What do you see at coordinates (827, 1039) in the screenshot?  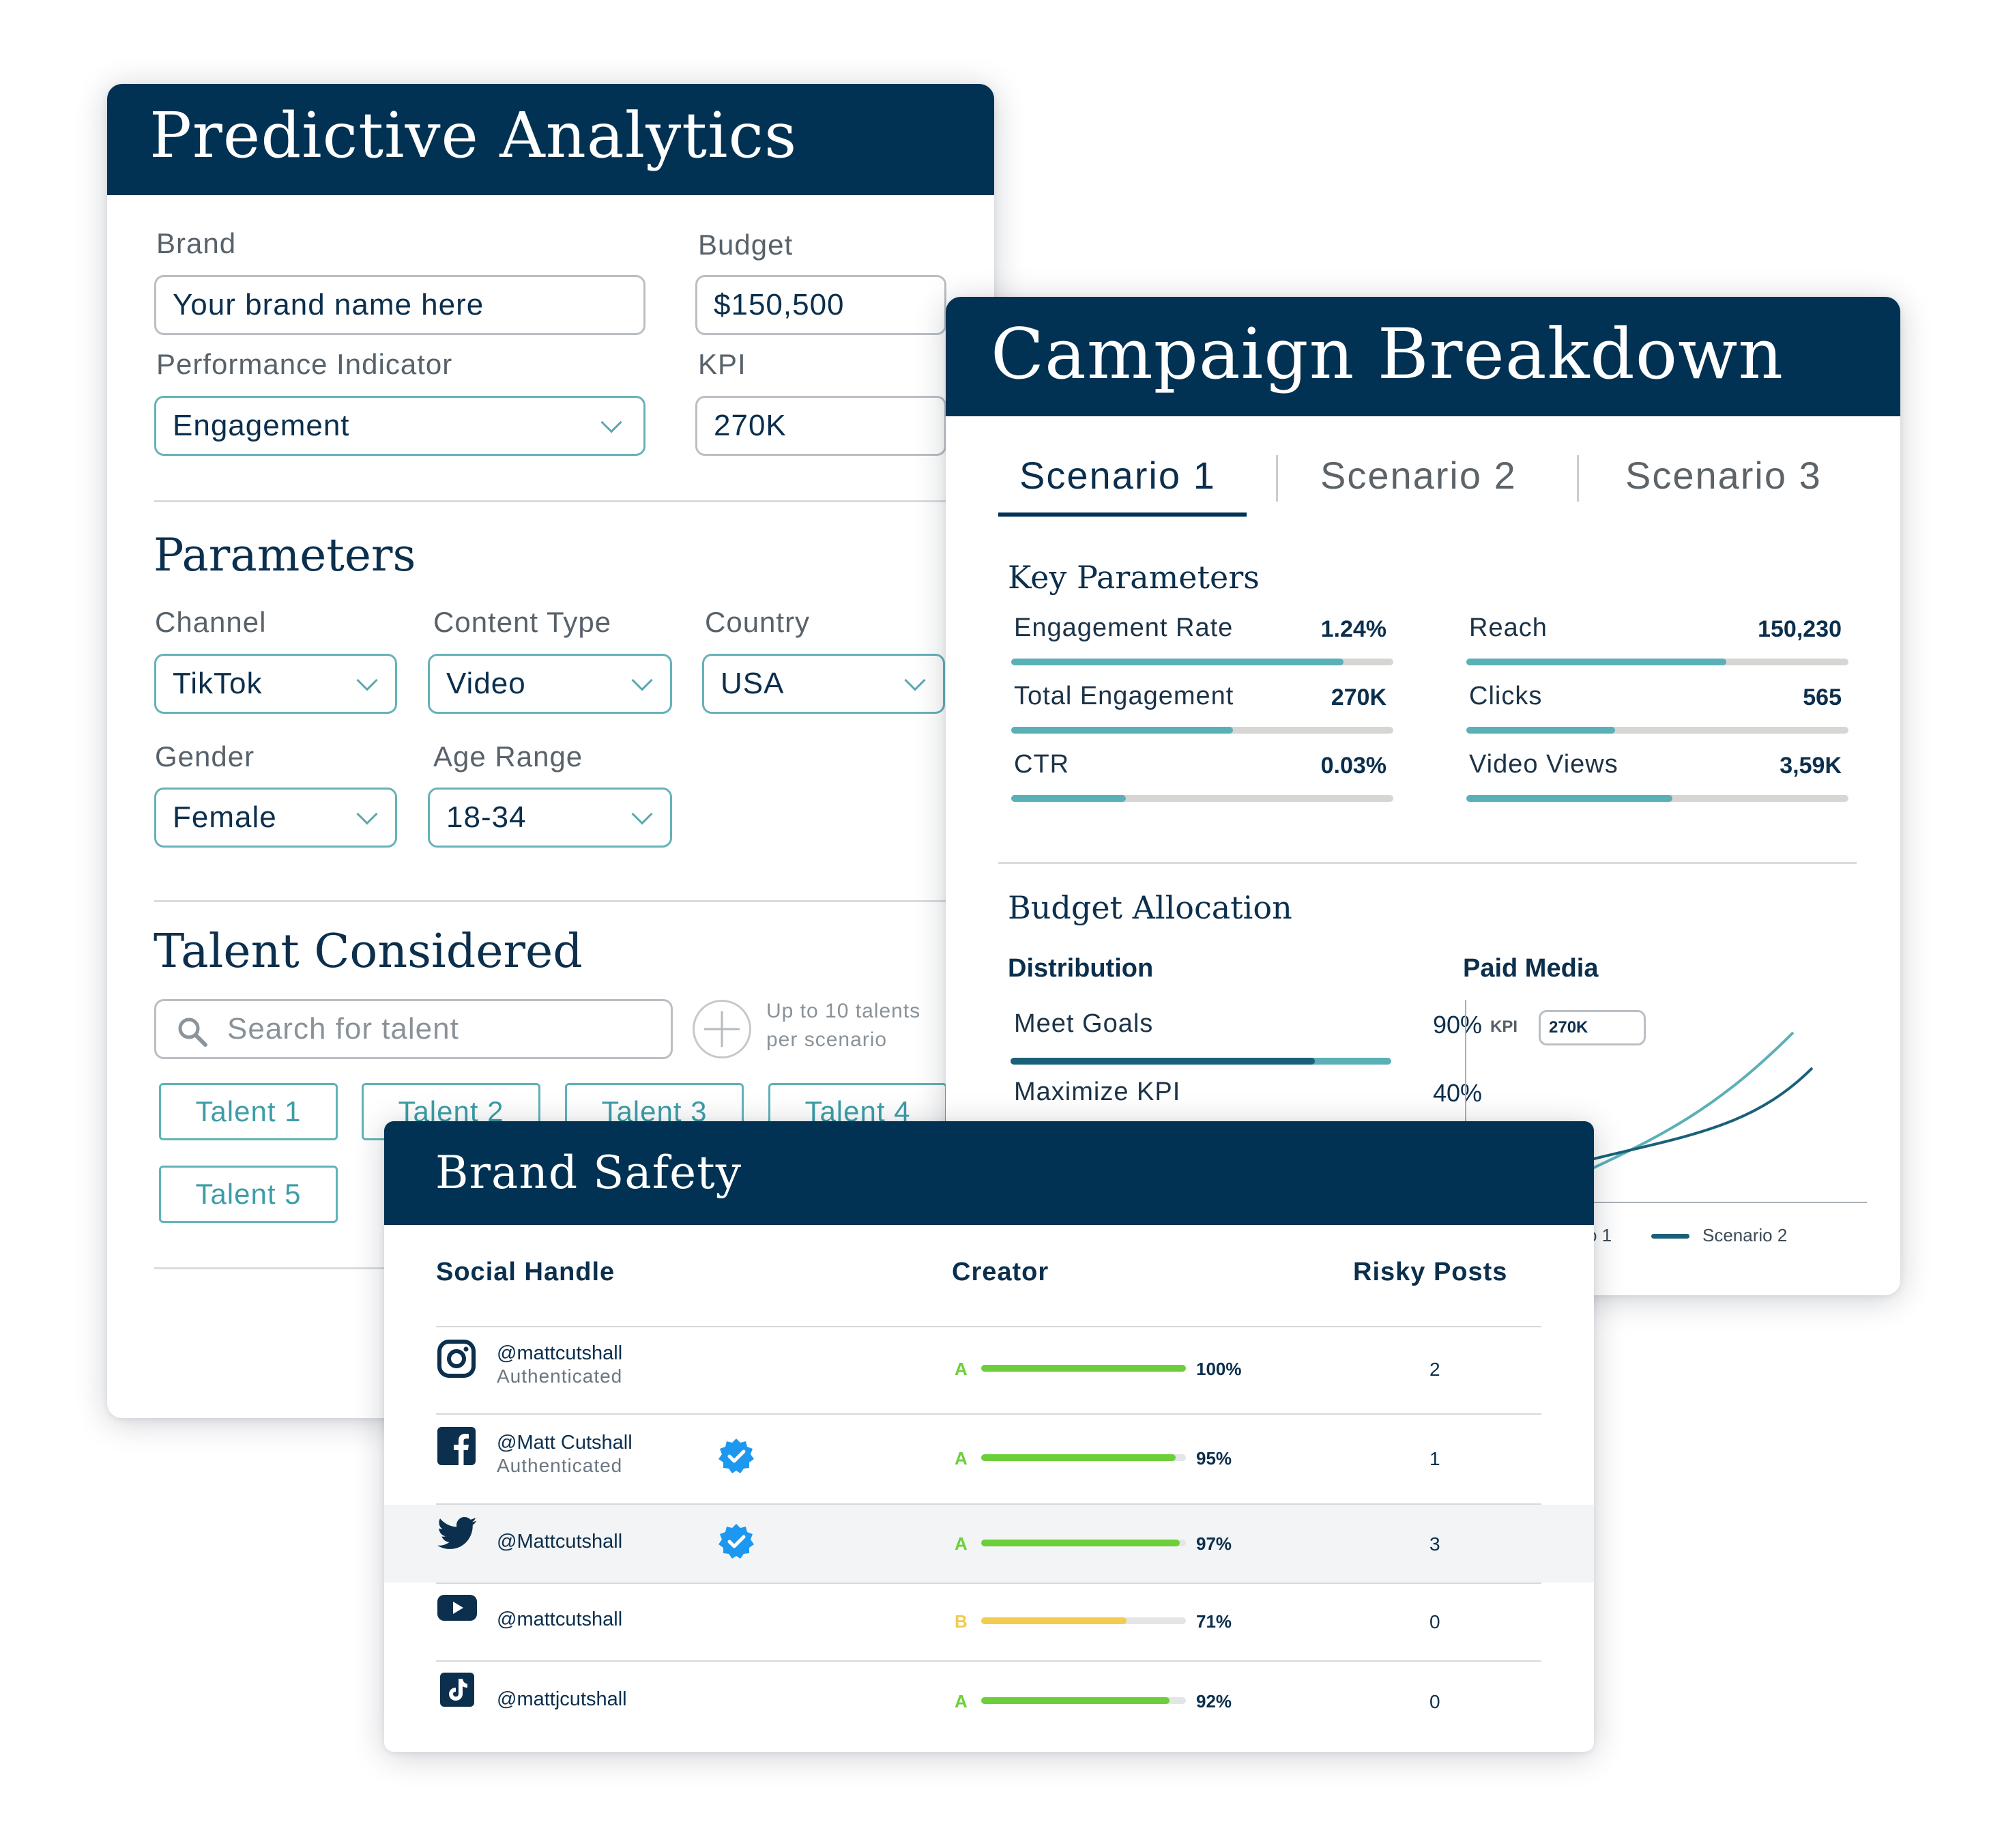 I see `talent-hint-line-2: per scenario` at bounding box center [827, 1039].